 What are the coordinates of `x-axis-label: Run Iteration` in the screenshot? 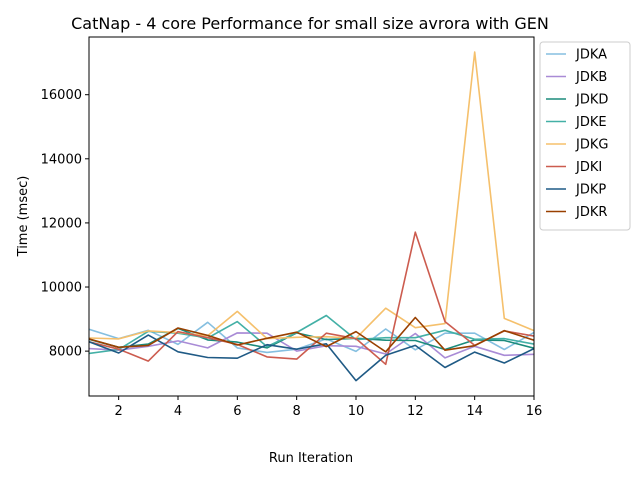 It's located at (311, 458).